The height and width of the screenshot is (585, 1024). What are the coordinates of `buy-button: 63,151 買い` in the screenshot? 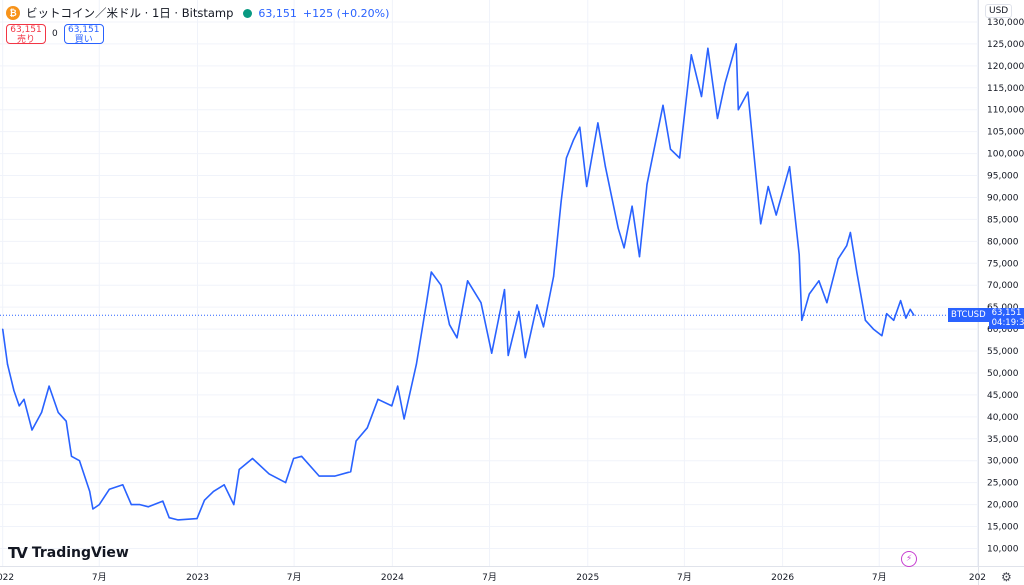 It's located at (83, 34).